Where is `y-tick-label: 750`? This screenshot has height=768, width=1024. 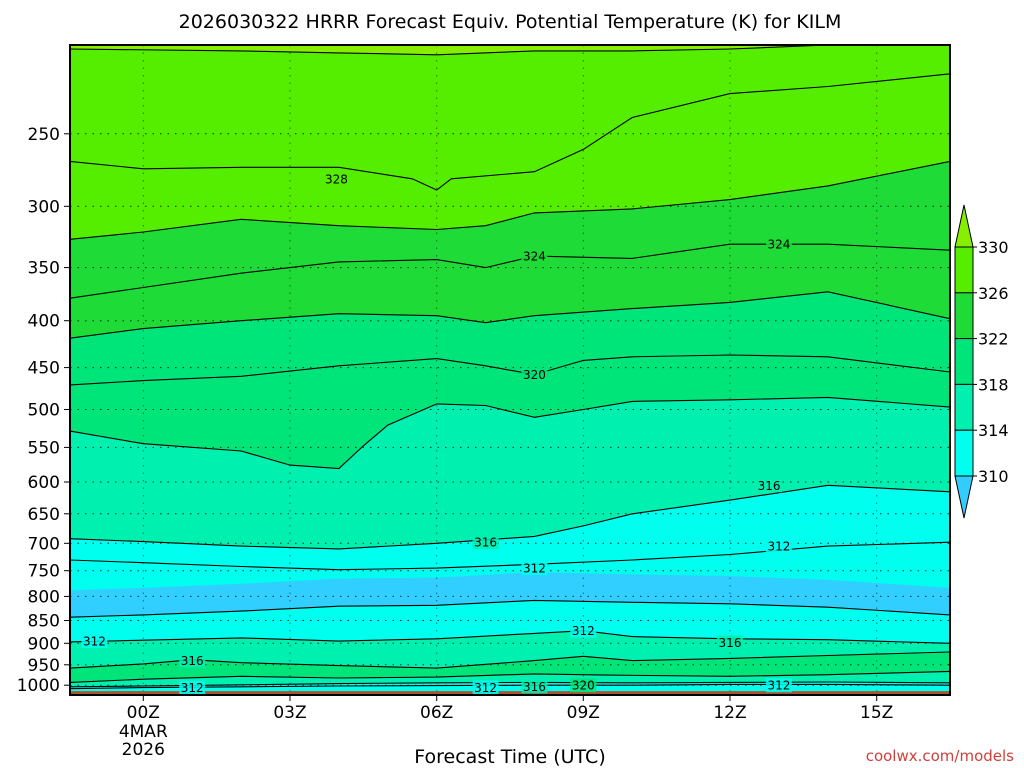
y-tick-label: 750 is located at coordinates (44, 572).